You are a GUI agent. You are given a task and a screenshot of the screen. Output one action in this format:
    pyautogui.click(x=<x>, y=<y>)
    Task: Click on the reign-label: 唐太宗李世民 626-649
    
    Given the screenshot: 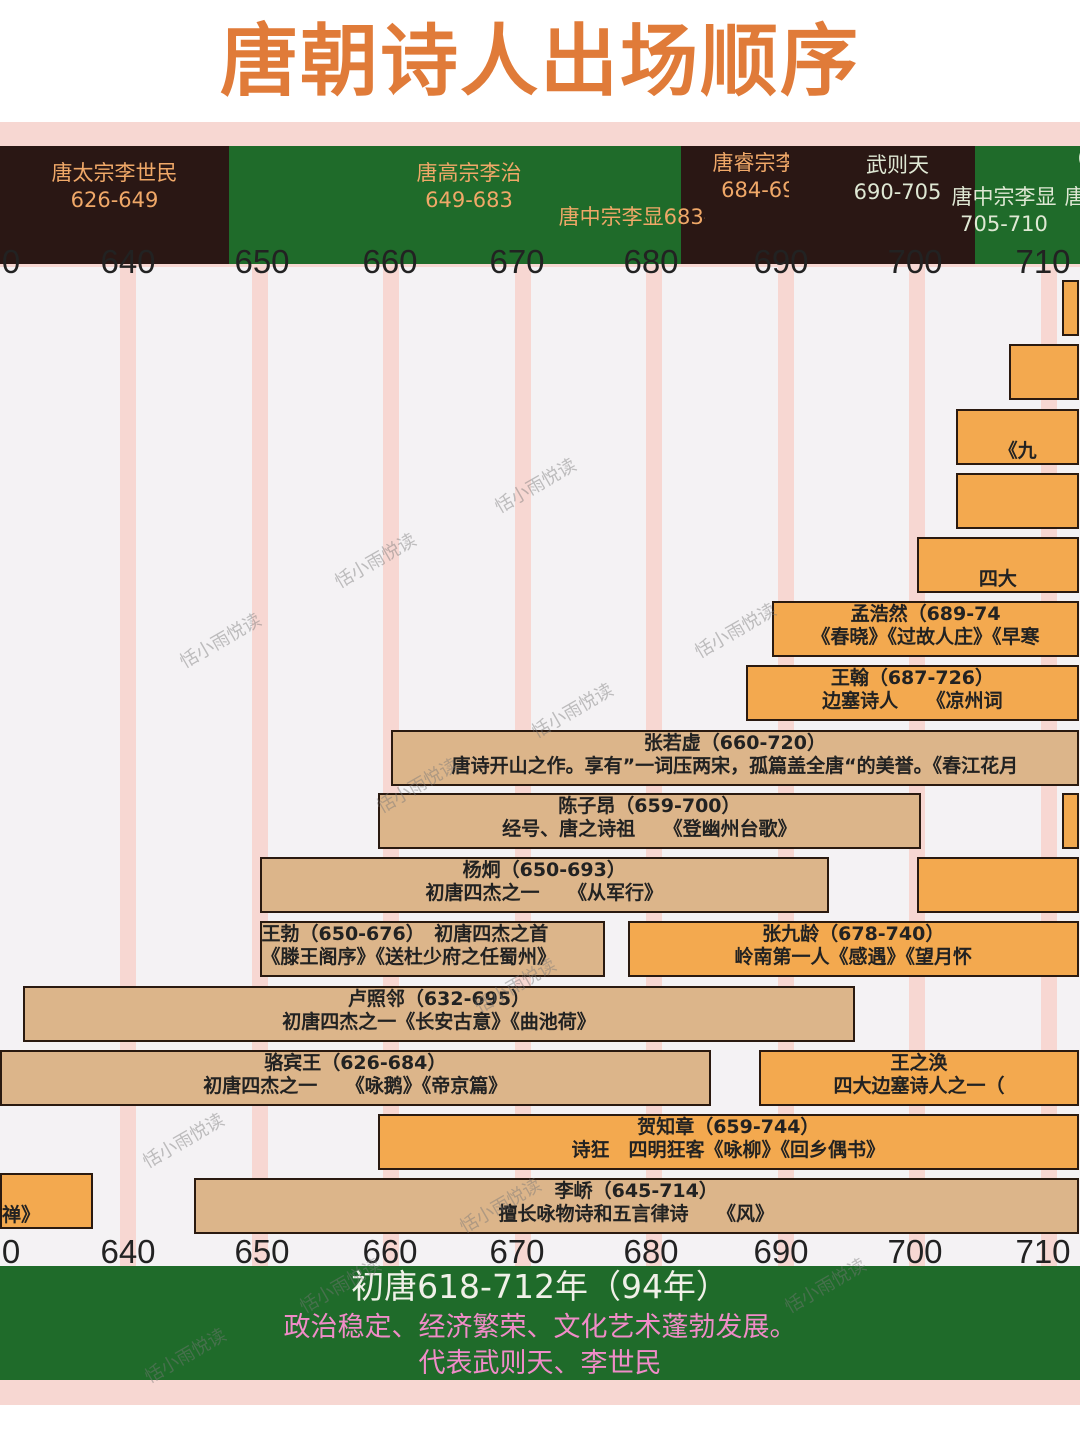 What is the action you would take?
    pyautogui.click(x=114, y=187)
    